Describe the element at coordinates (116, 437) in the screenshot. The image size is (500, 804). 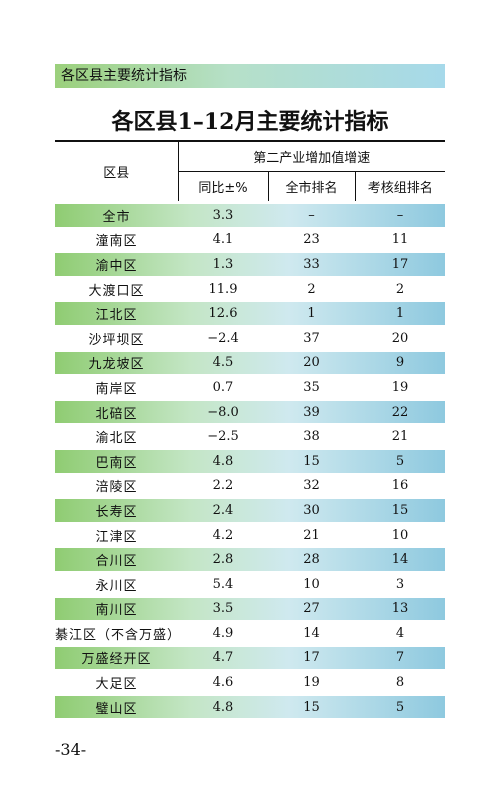
I see `region-cell: 渝北区` at that location.